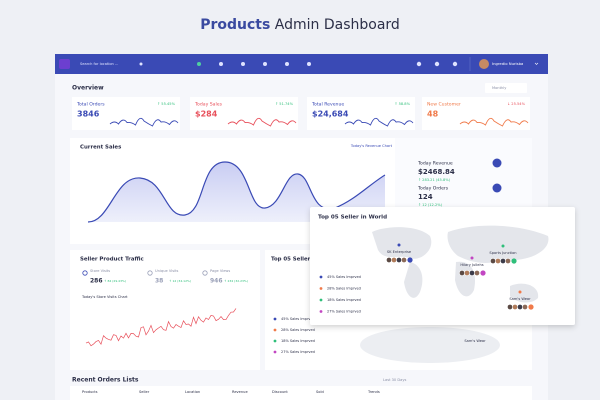 The width and height of the screenshot is (600, 400). Describe the element at coordinates (192, 392) in the screenshot. I see `column-header: Location` at that location.